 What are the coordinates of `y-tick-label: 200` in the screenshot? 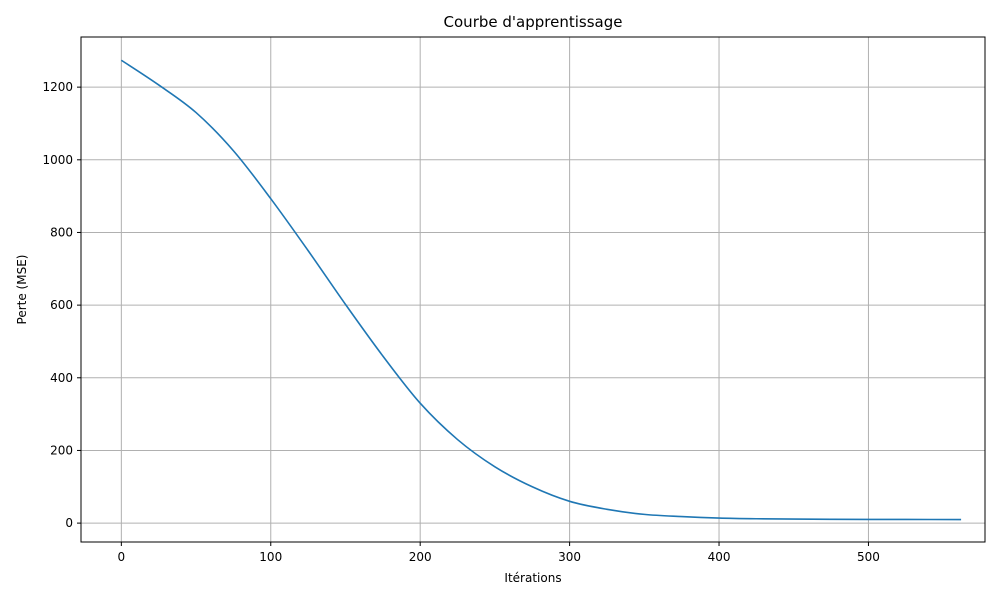 It's located at (61, 450).